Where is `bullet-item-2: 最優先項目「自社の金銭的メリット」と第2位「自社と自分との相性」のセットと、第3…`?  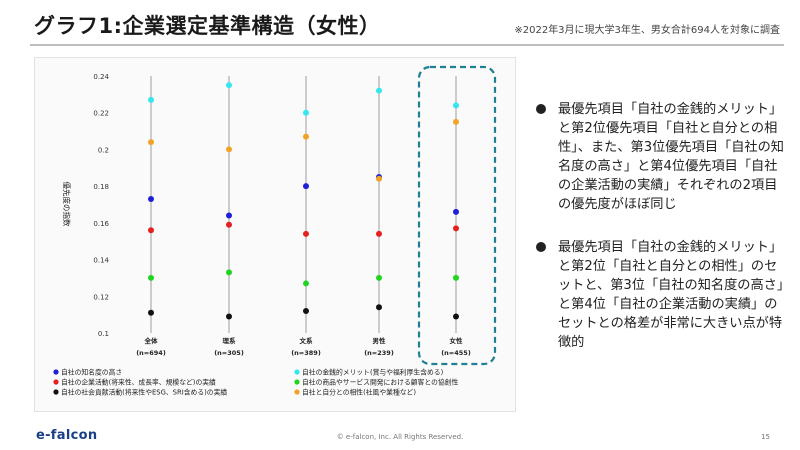 bullet-item-2: 最優先項目「自社の金銭的メリット」と第2位「自社と自分との相性」のセットと、第3… is located at coordinates (661, 295).